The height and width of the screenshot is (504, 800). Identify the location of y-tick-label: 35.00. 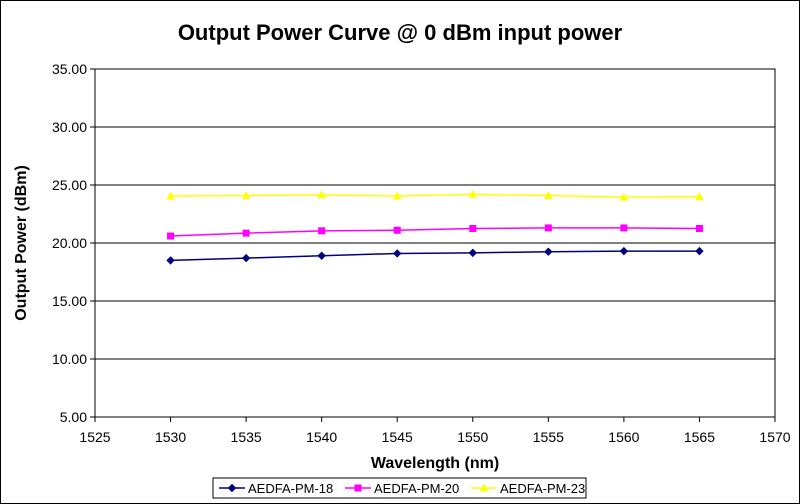
(69, 69).